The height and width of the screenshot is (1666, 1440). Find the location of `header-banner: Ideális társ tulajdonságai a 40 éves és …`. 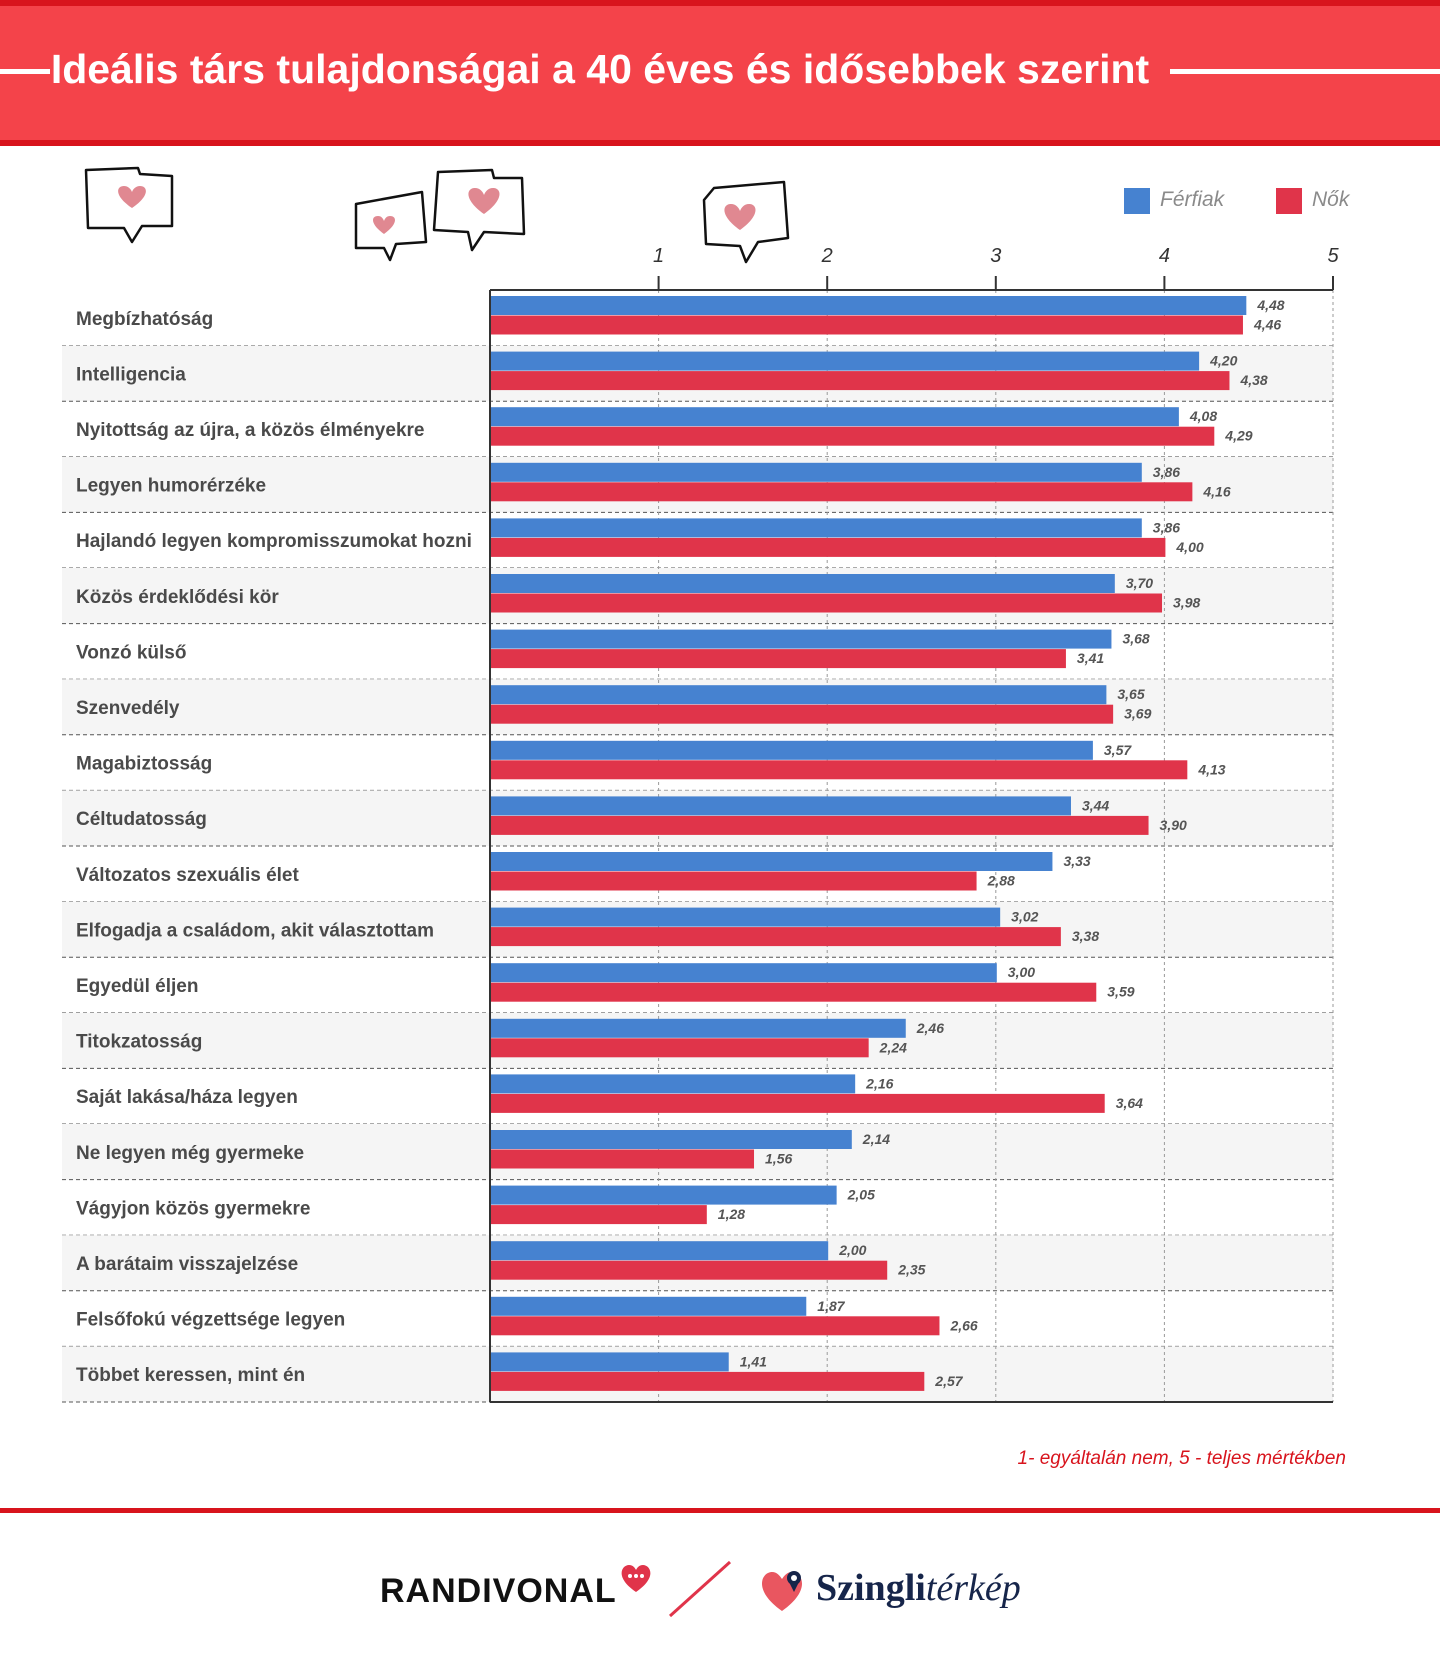

header-banner: Ideális társ tulajdonságai a 40 éves és … is located at coordinates (720, 73).